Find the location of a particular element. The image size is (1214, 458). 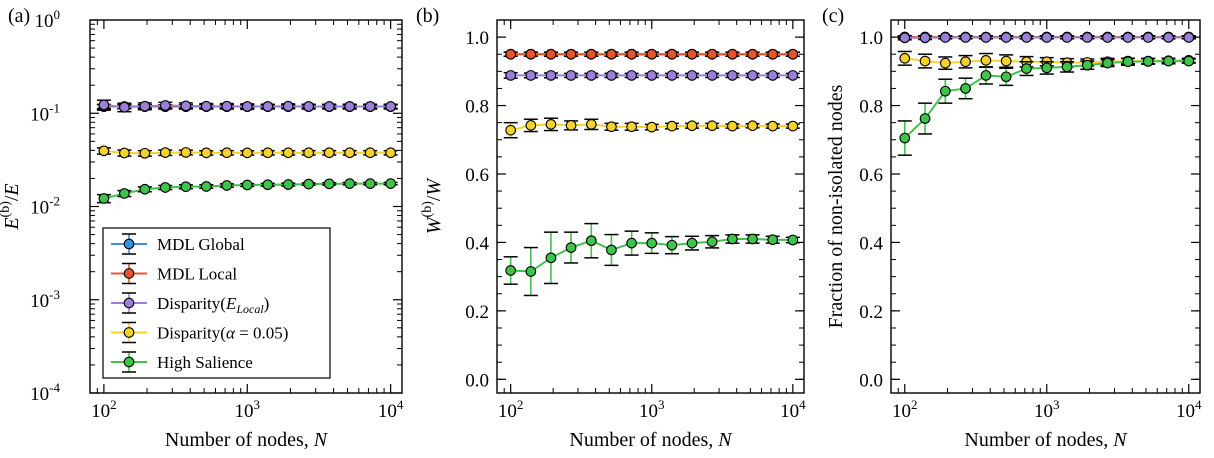

x-tick-label: 10³ is located at coordinates (1047, 409).